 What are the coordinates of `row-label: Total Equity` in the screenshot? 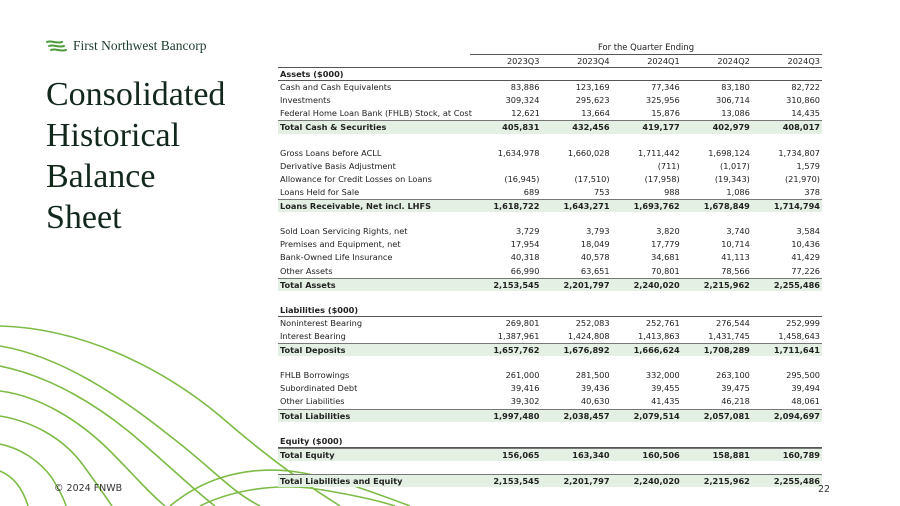 It's located at (307, 454).